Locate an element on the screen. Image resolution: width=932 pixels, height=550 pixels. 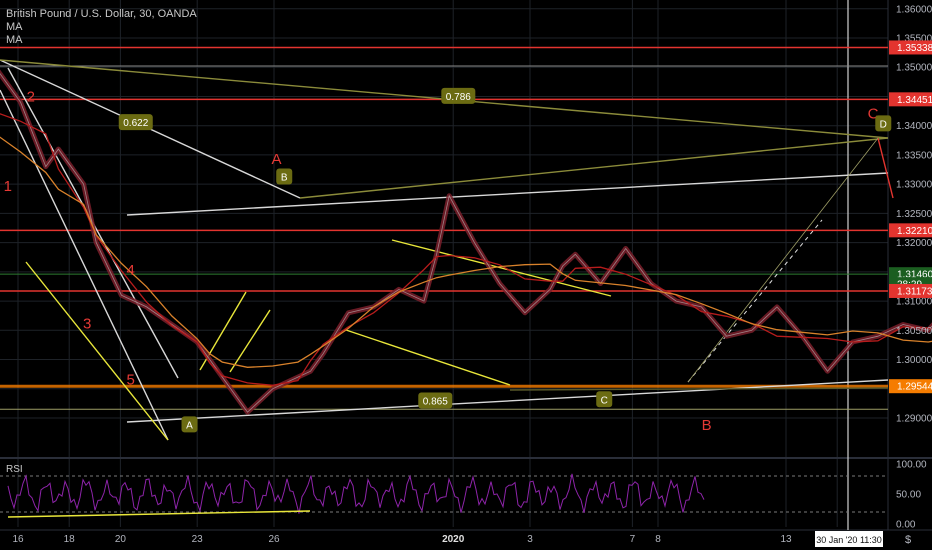
fib-label-2: 0.786 is located at coordinates (458, 95).